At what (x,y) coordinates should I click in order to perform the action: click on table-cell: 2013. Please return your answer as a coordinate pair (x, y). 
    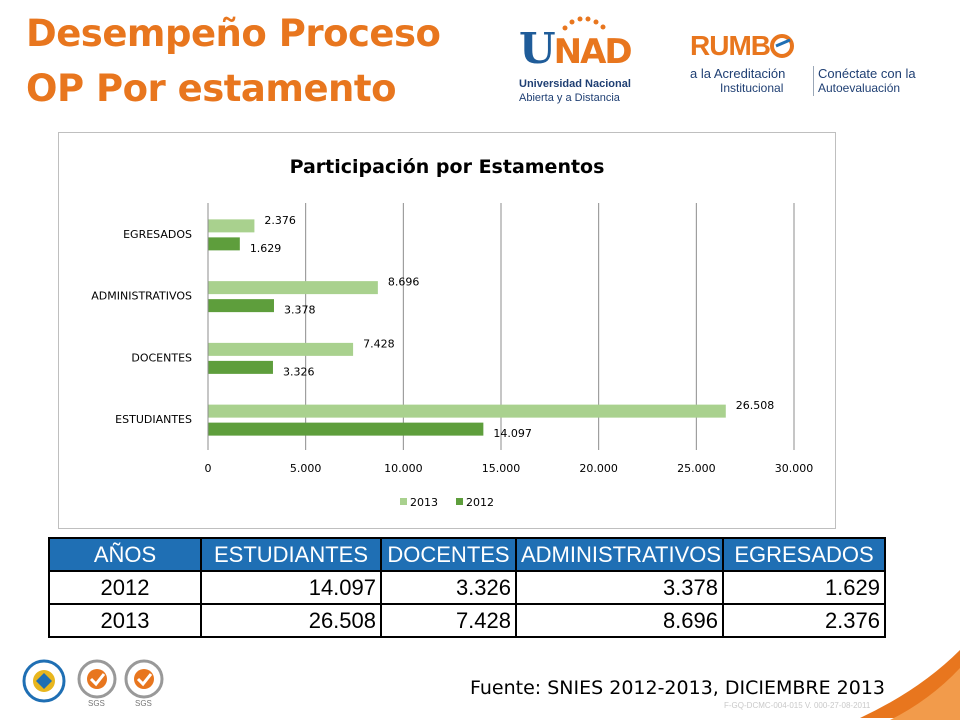
    Looking at the image, I should click on (125, 620).